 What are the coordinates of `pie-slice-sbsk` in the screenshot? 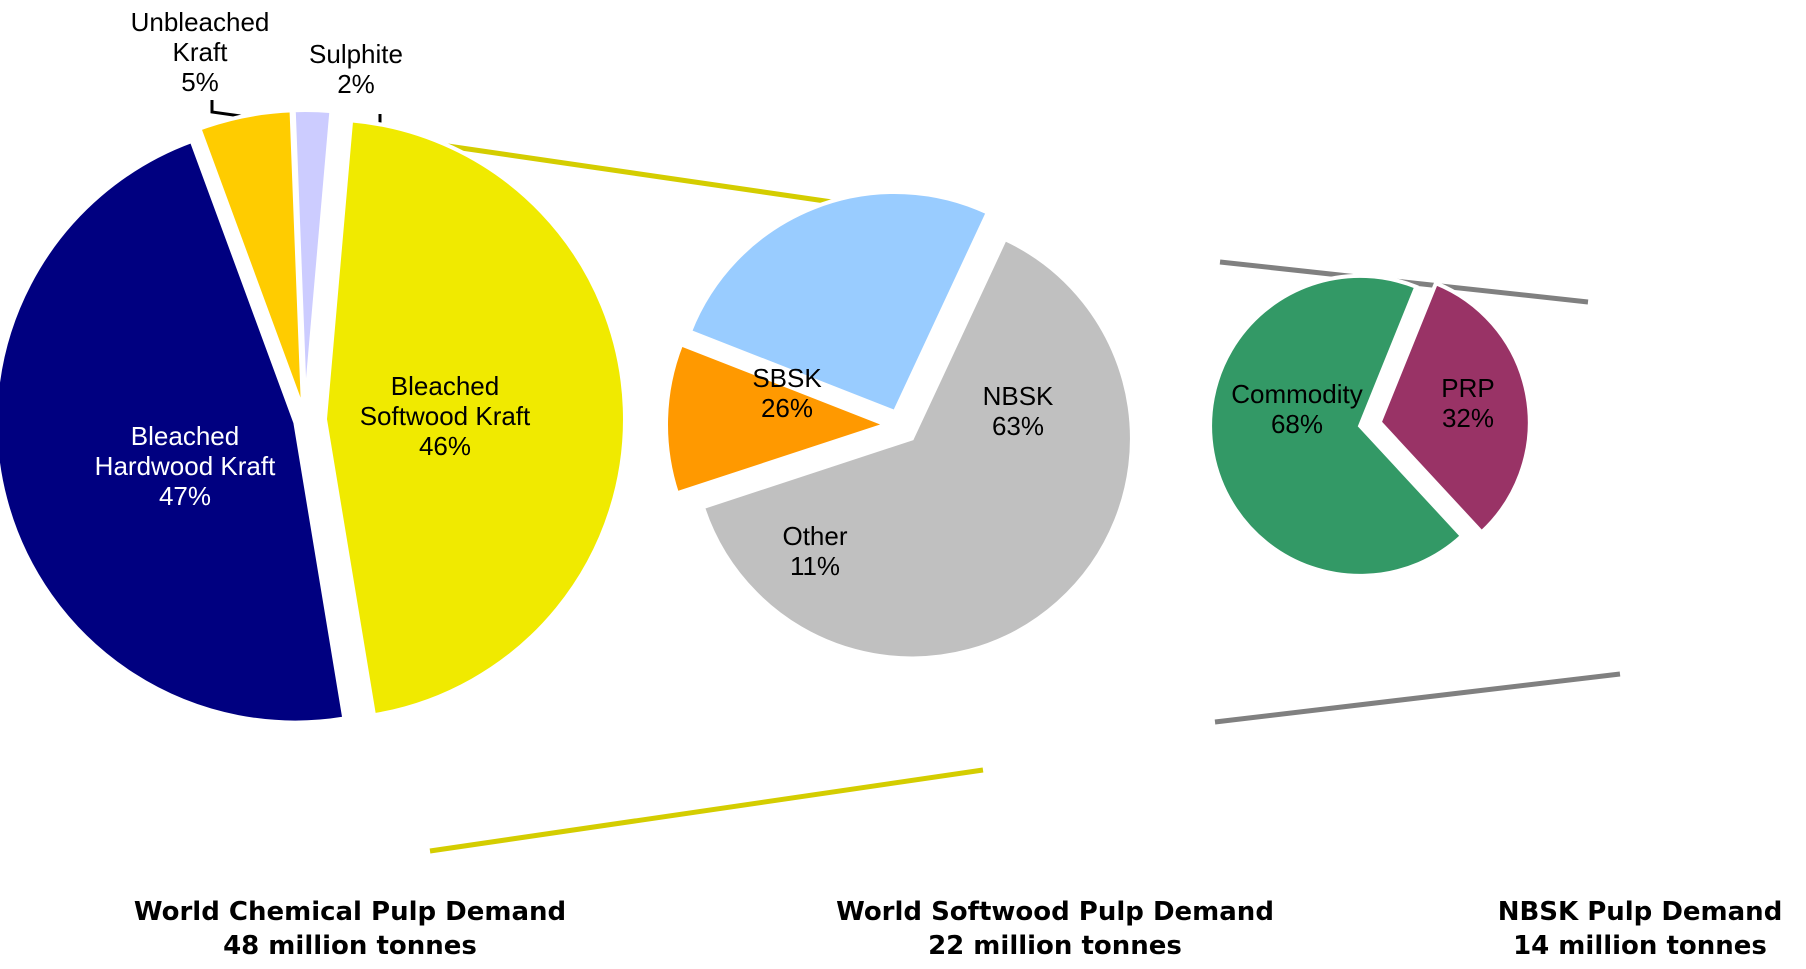 It's located at (839, 302).